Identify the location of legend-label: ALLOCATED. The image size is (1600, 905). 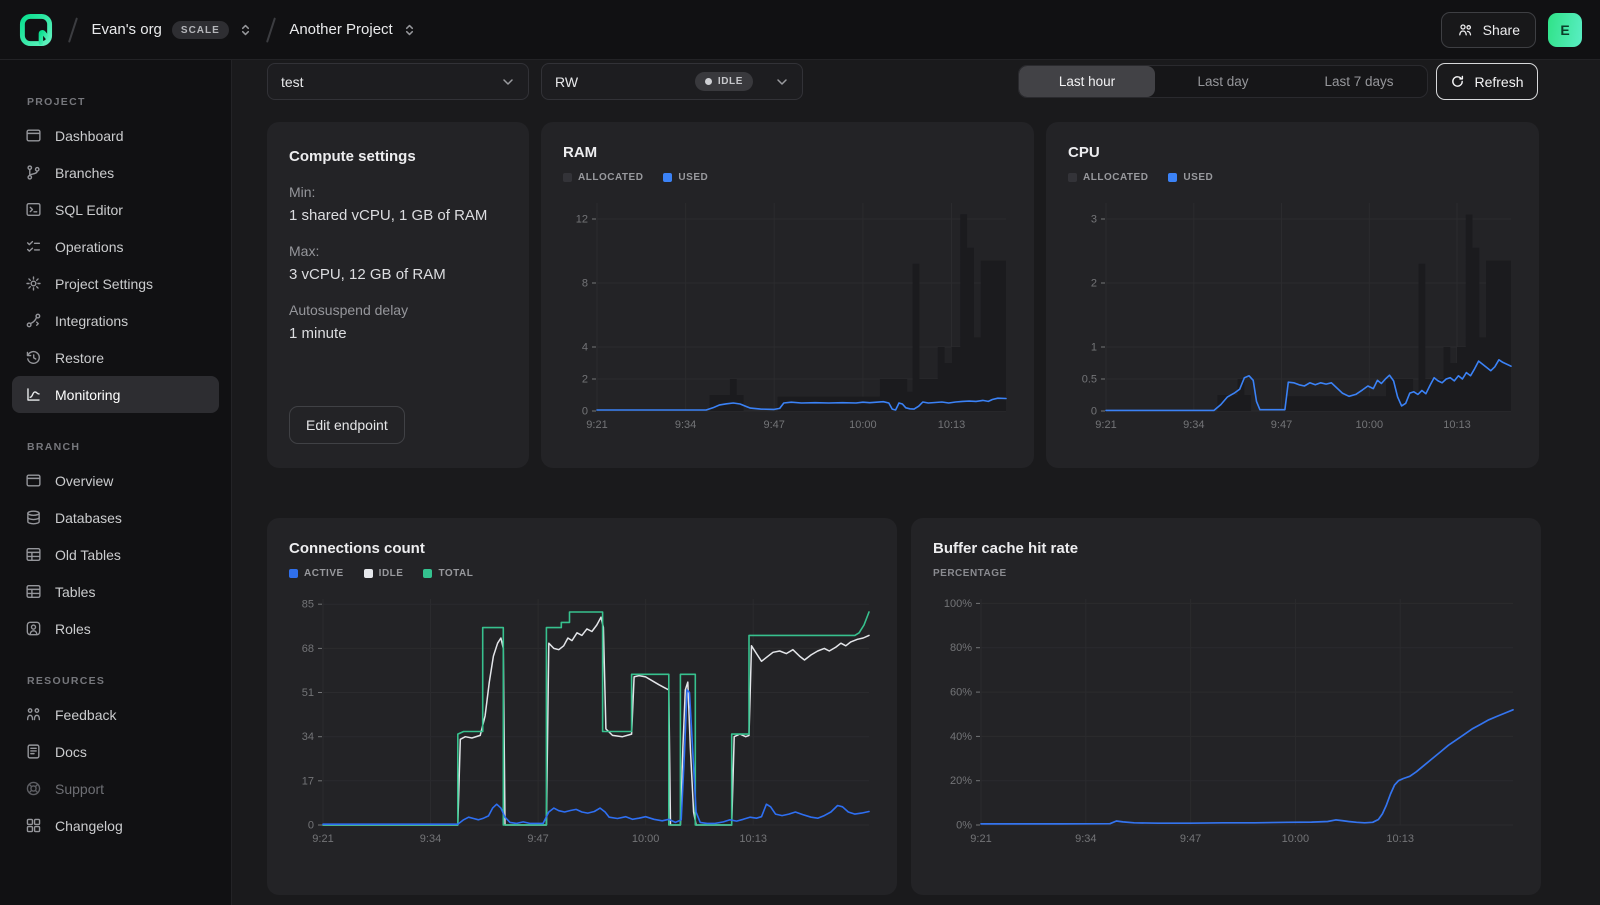
(1116, 177).